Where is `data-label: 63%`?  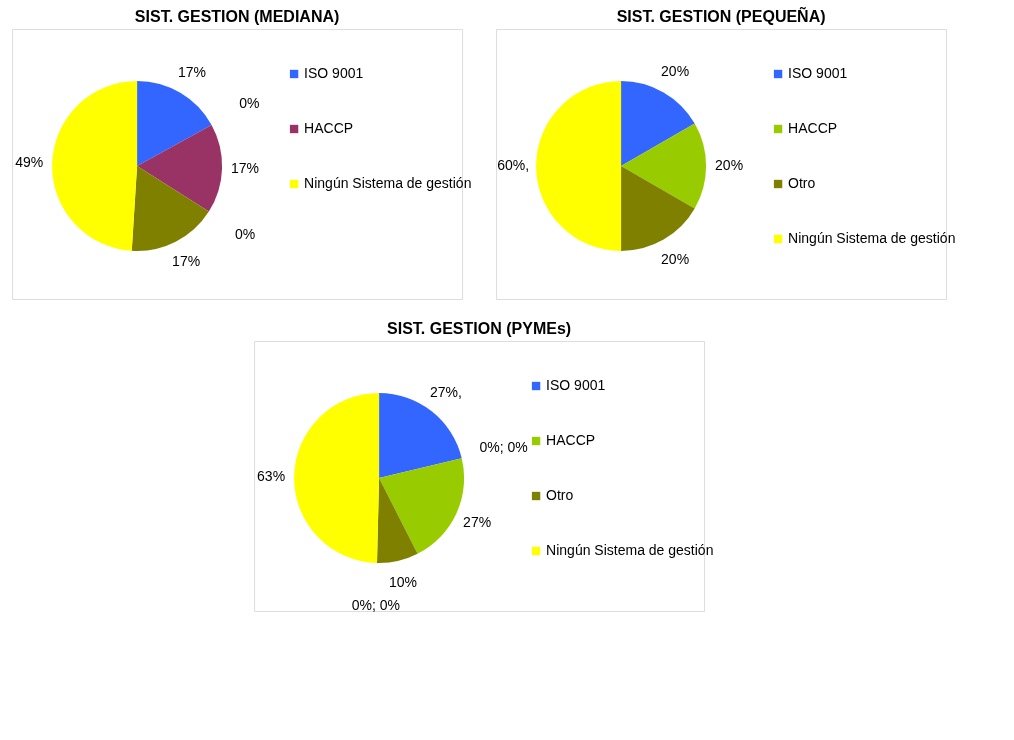
data-label: 63% is located at coordinates (271, 475).